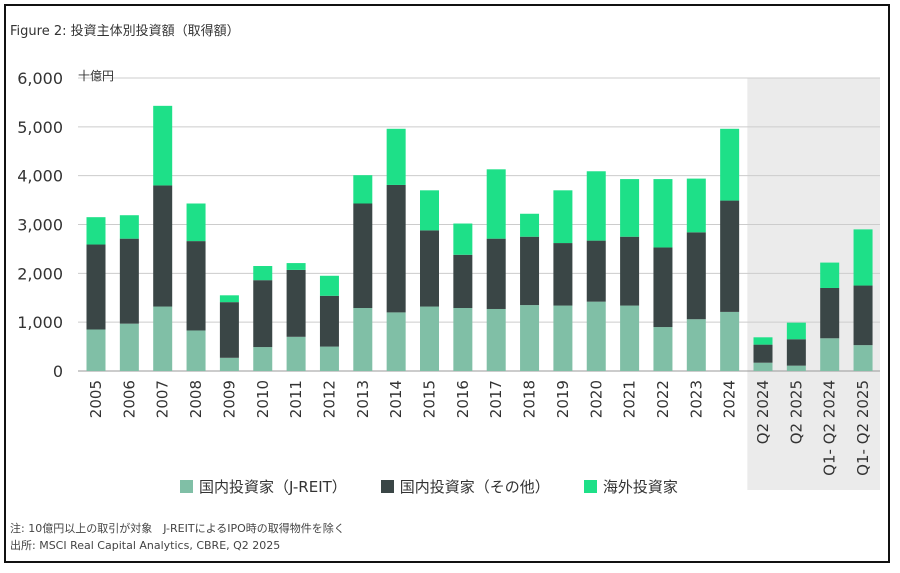 Image resolution: width=900 pixels, height=573 pixels. I want to click on y-tick-label: 5,000, so click(40, 127).